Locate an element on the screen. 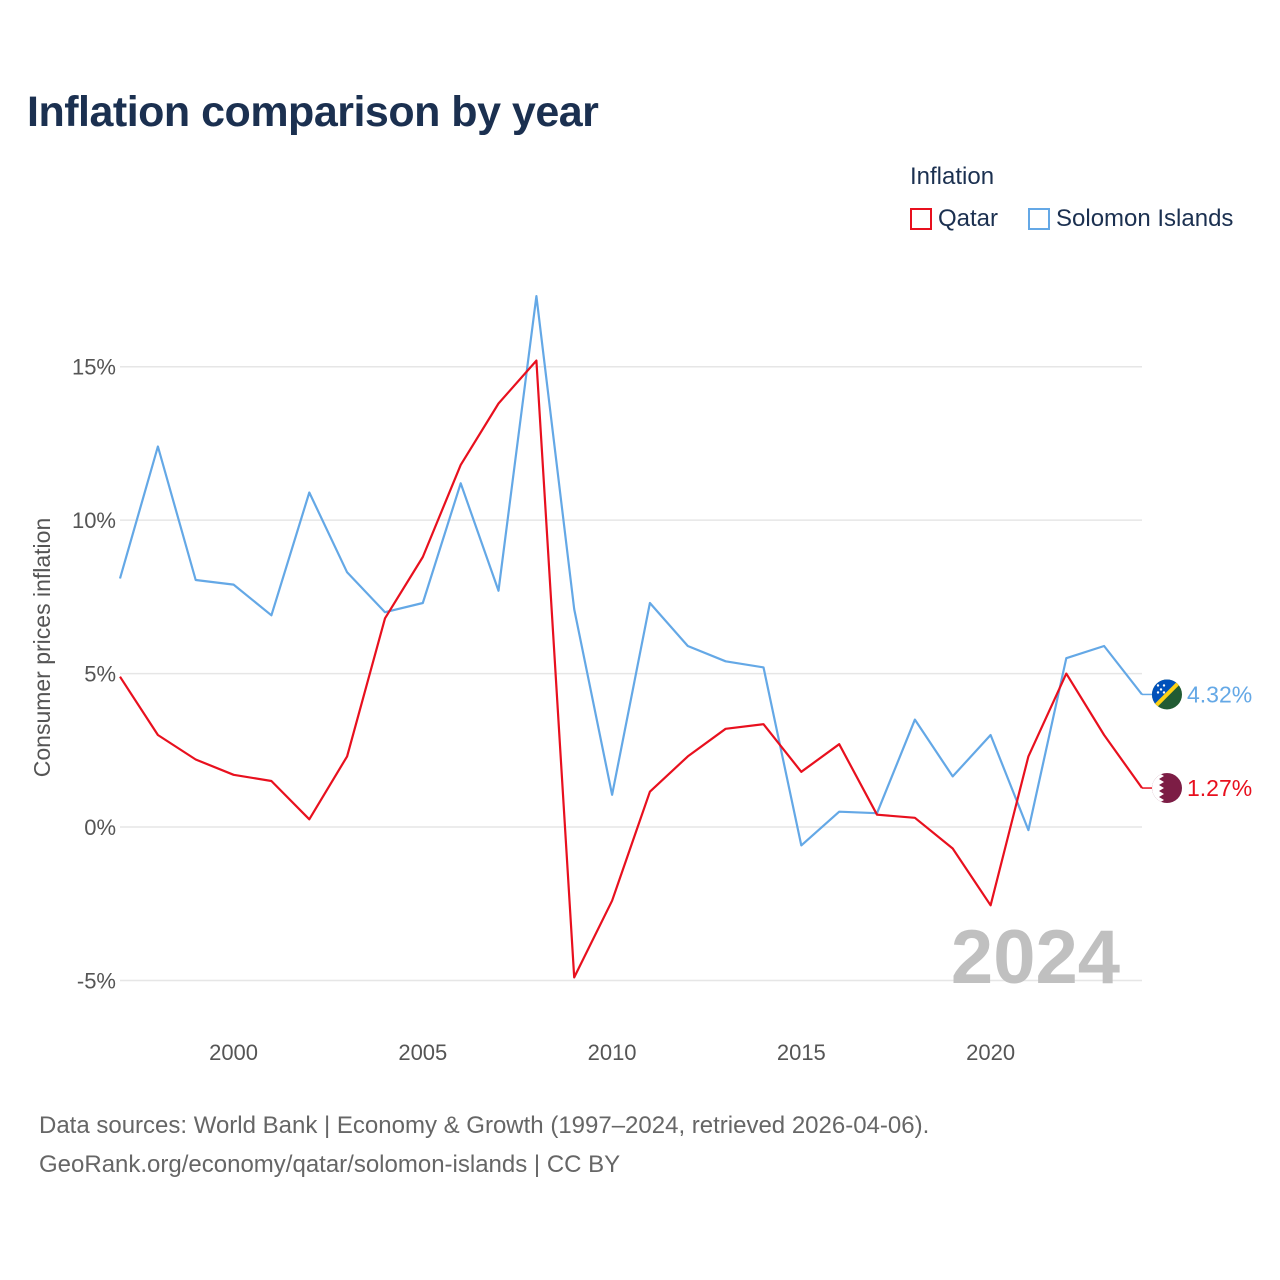 This screenshot has width=1280, height=1280. y-tick-label: 10% is located at coordinates (94, 520).